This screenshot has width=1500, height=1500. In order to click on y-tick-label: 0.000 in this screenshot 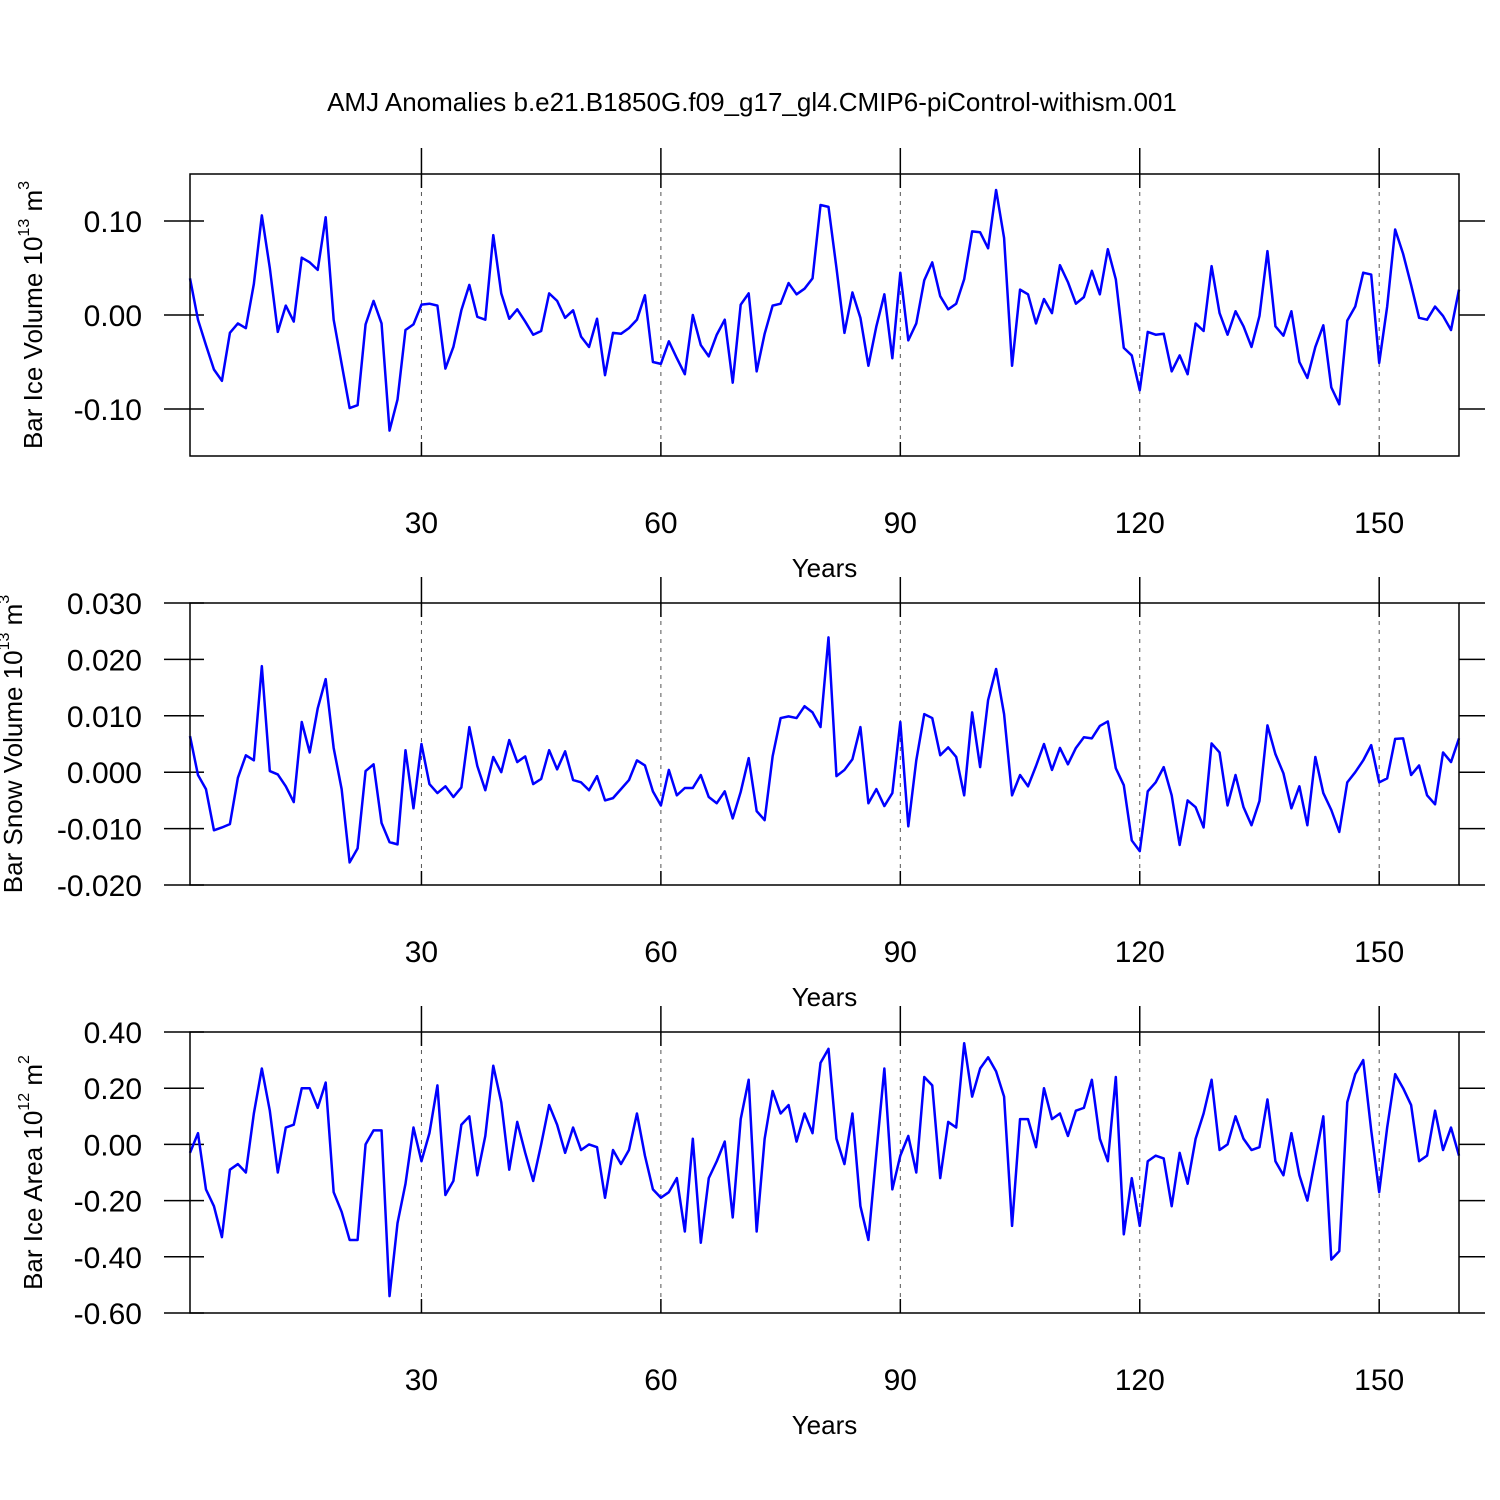, I will do `click(104, 773)`.